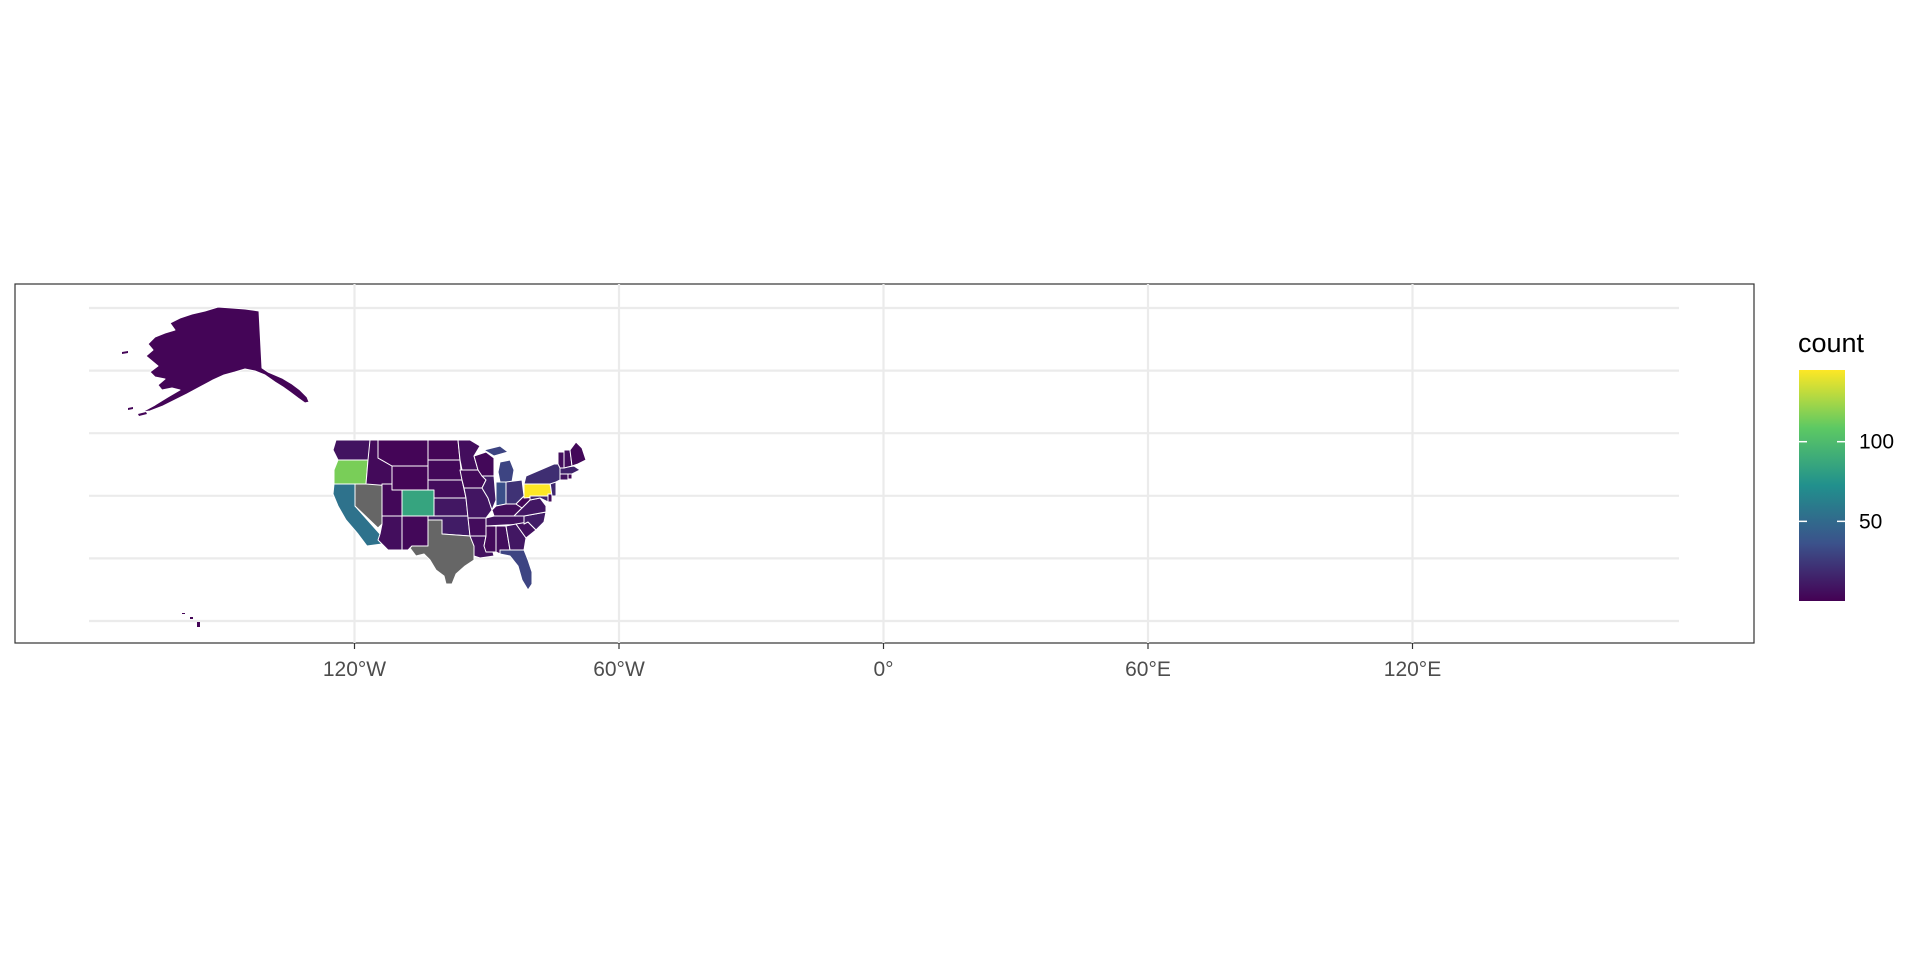  What do you see at coordinates (225, 359) in the screenshot?
I see `state-alaska` at bounding box center [225, 359].